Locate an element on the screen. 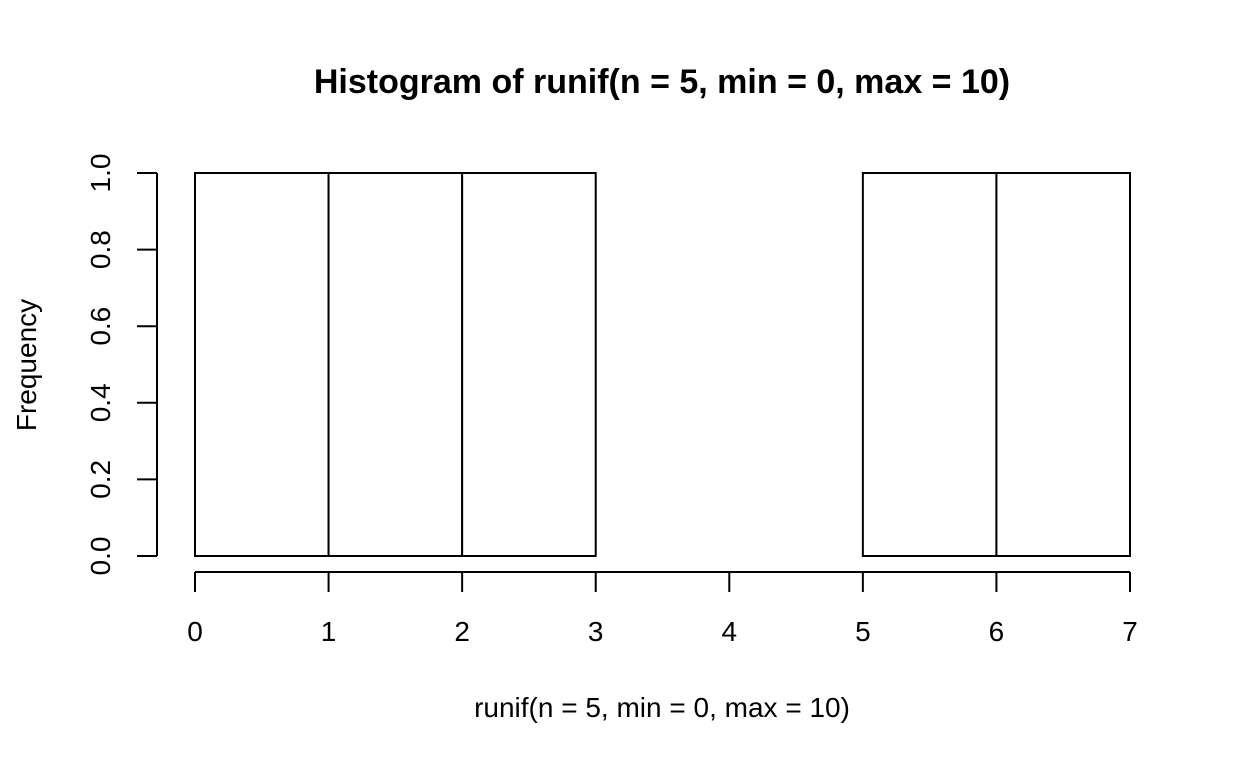 The height and width of the screenshot is (768, 1248). x-tick-label: 7 is located at coordinates (1130, 631).